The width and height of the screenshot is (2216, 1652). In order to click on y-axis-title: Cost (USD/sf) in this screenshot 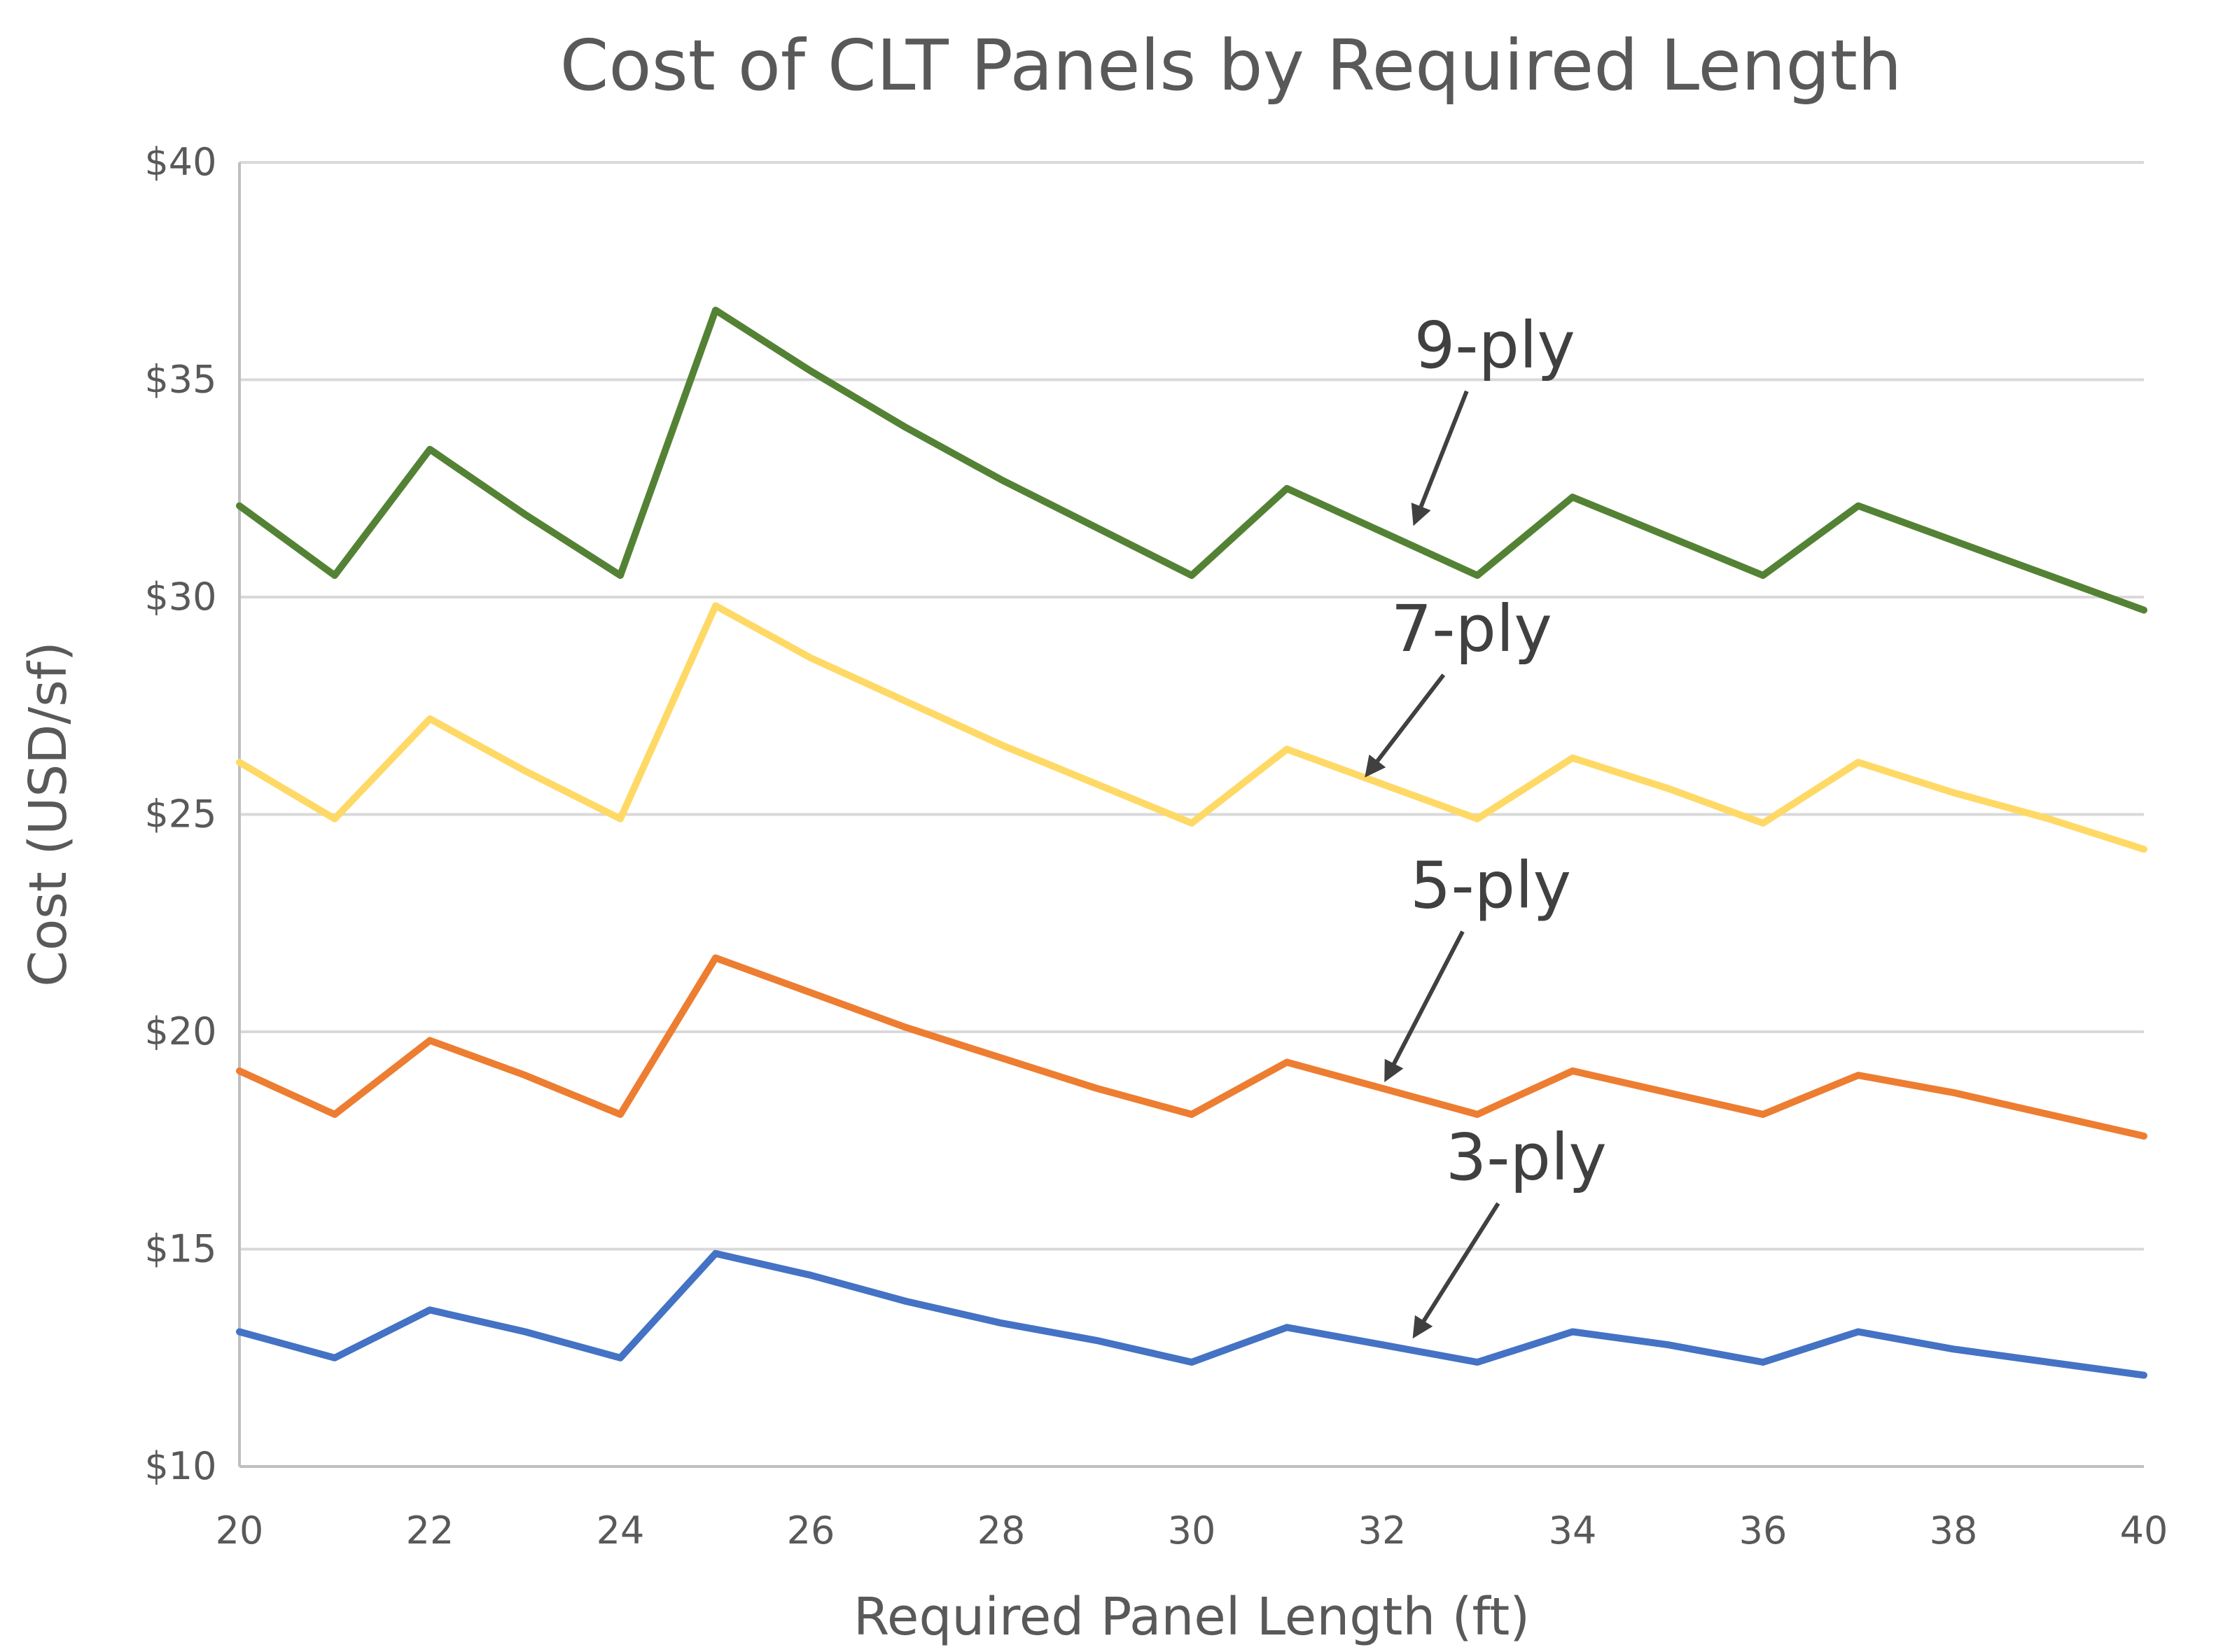, I will do `click(48, 813)`.